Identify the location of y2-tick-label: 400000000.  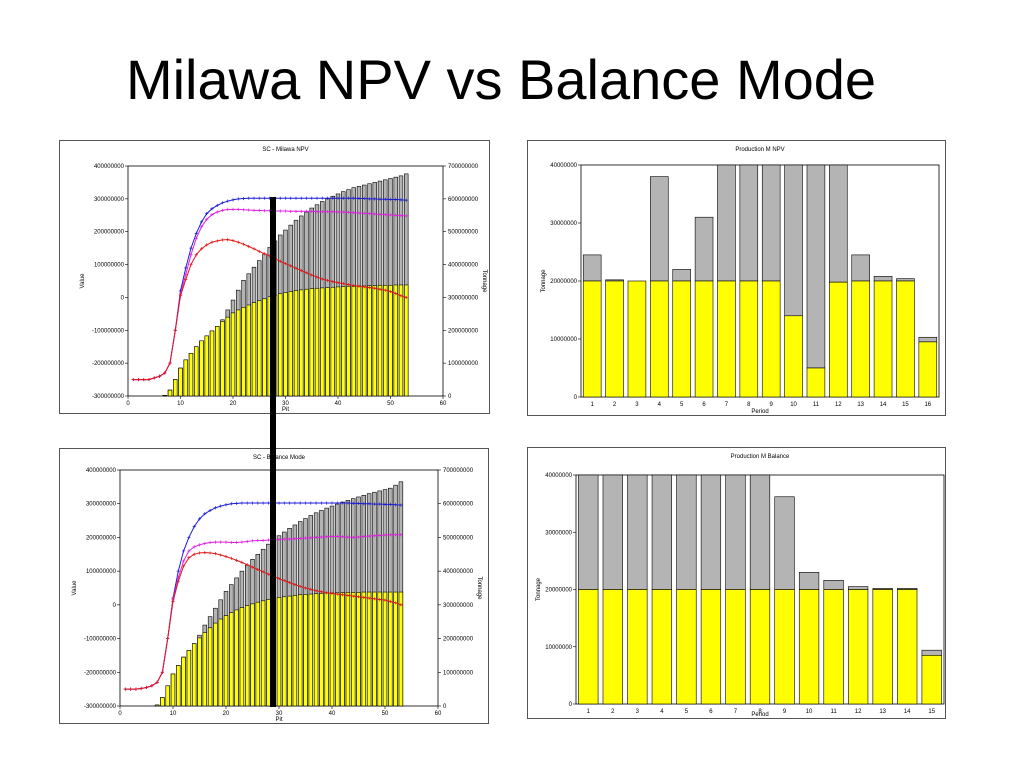
(463, 266).